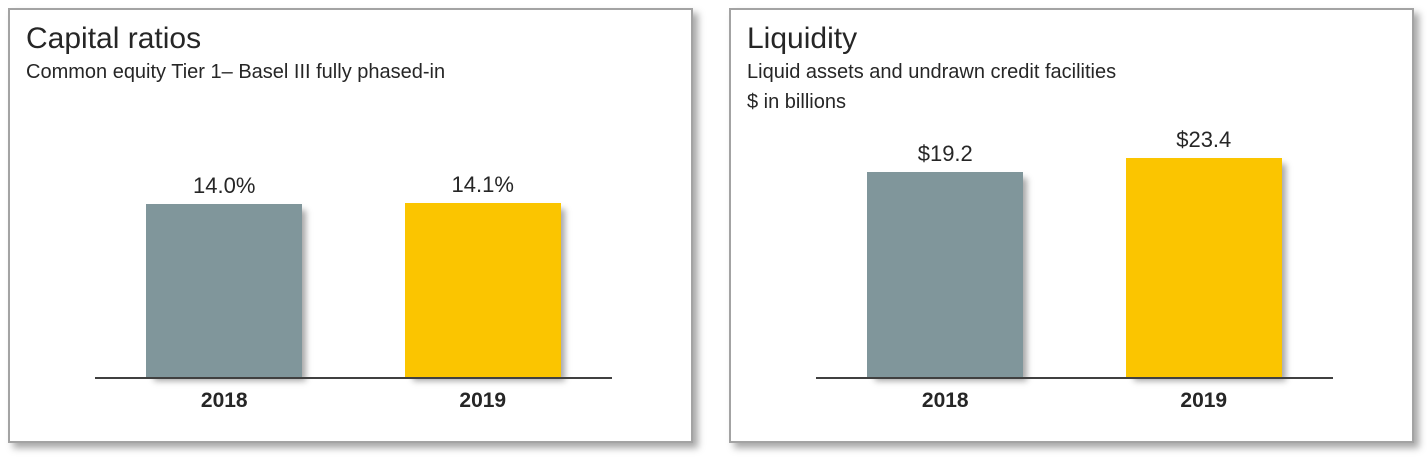 The width and height of the screenshot is (1427, 460). What do you see at coordinates (224, 185) in the screenshot?
I see `data-label-2018: 14.0%` at bounding box center [224, 185].